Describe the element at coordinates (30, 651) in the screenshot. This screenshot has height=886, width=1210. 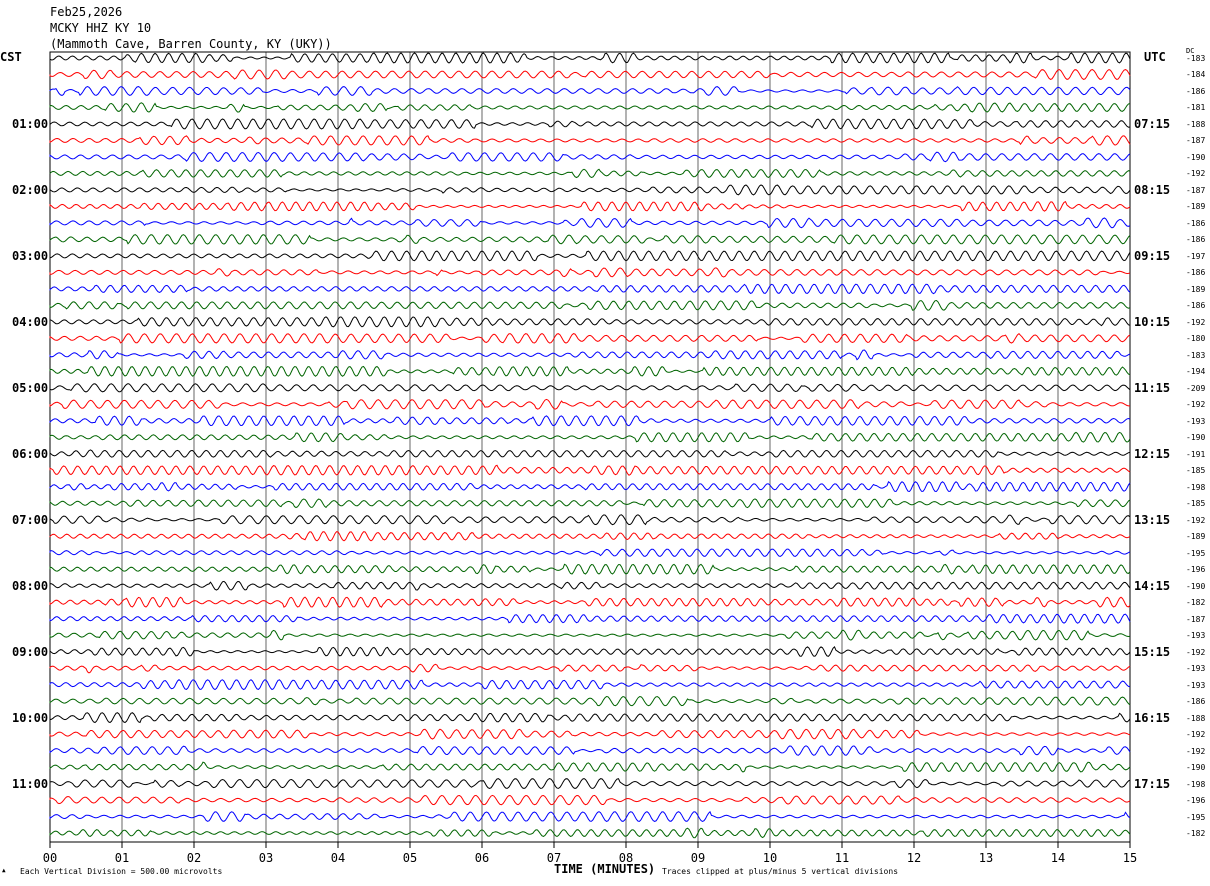
I see `cst-hour-label: 09:00` at that location.